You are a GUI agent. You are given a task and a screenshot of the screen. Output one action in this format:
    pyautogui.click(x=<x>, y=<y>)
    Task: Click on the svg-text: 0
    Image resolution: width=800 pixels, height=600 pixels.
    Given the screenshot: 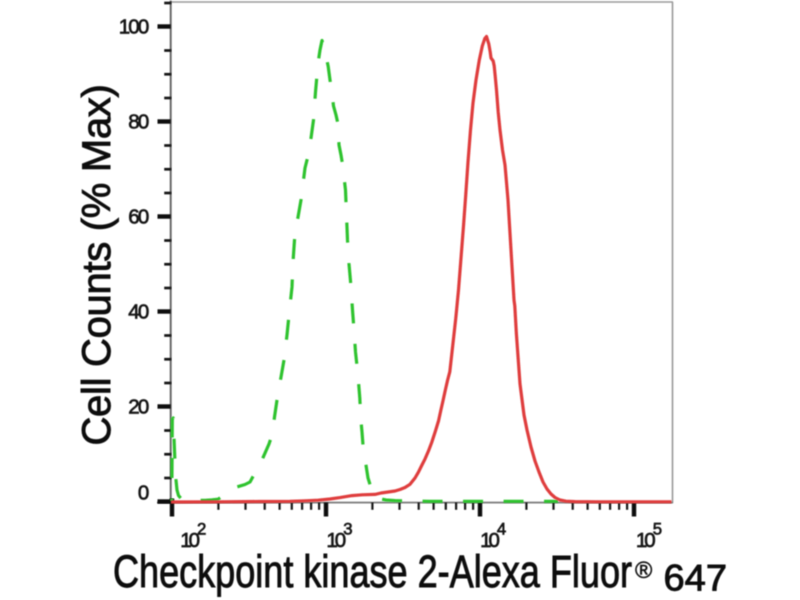 What is the action you would take?
    pyautogui.click(x=143, y=493)
    